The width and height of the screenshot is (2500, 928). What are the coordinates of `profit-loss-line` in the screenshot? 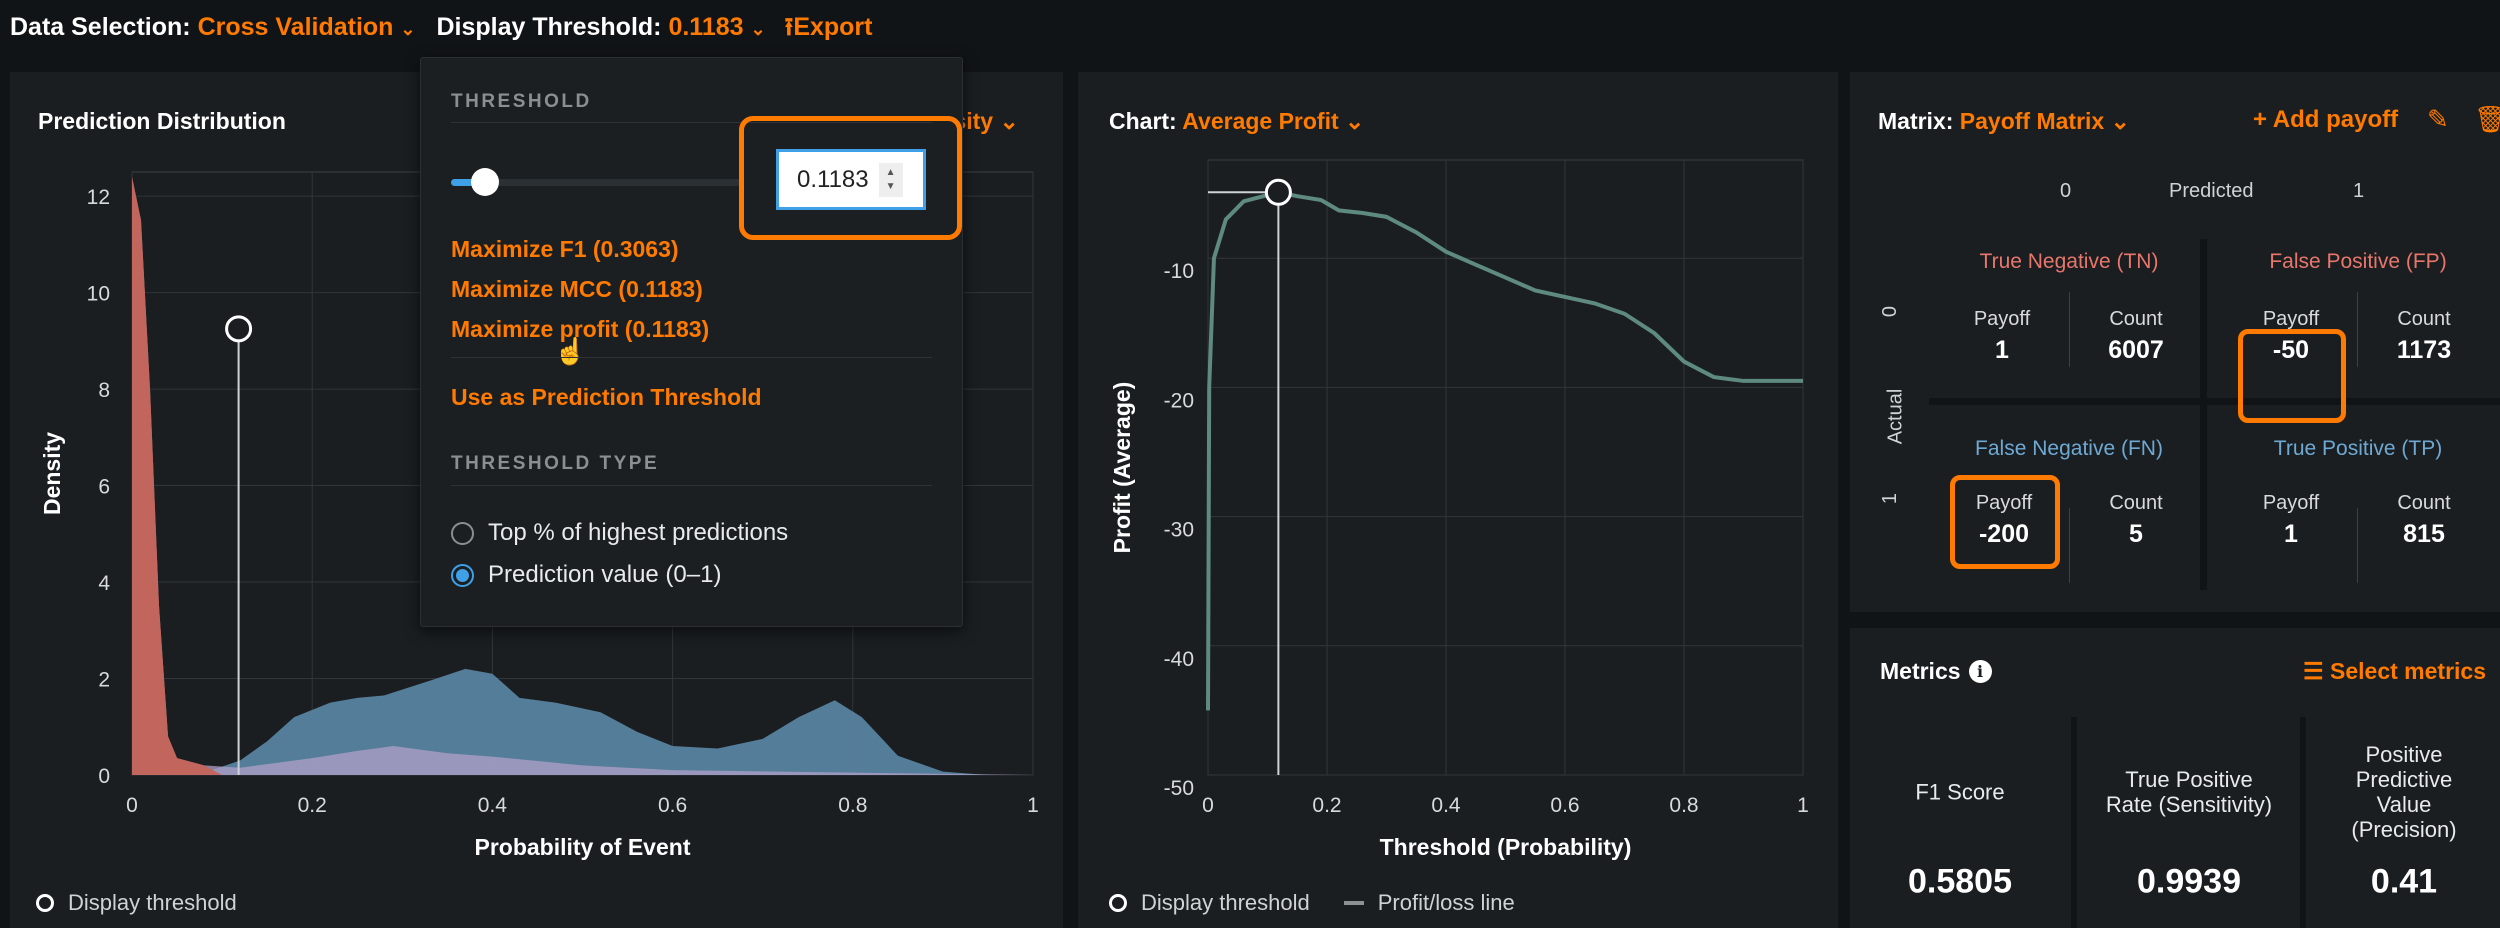 It's located at (1504, 450).